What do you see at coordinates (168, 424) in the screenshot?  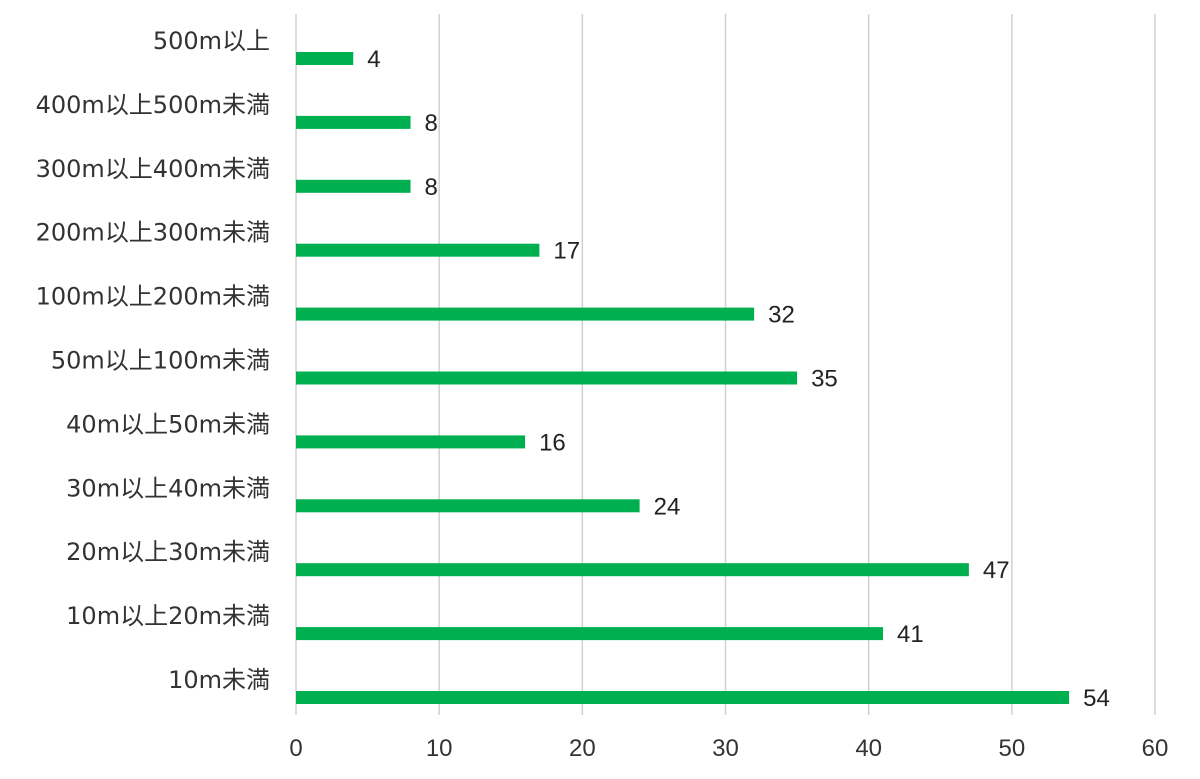 I see `category-label: 40m以上50m未満` at bounding box center [168, 424].